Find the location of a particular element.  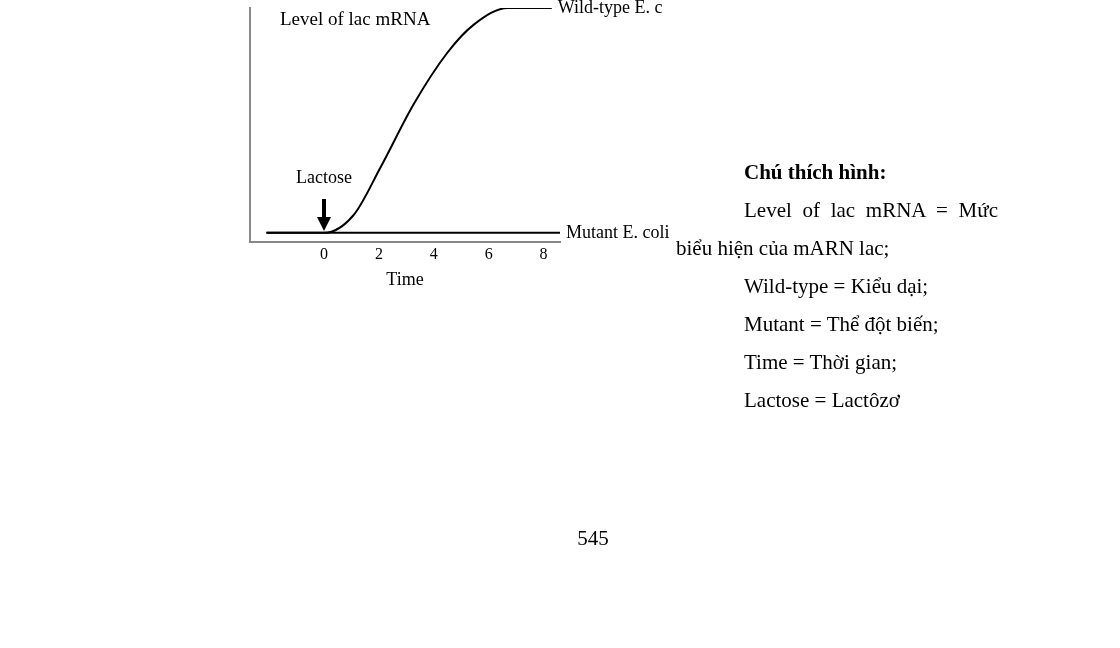

x-tick-label: 2 is located at coordinates (378, 253).